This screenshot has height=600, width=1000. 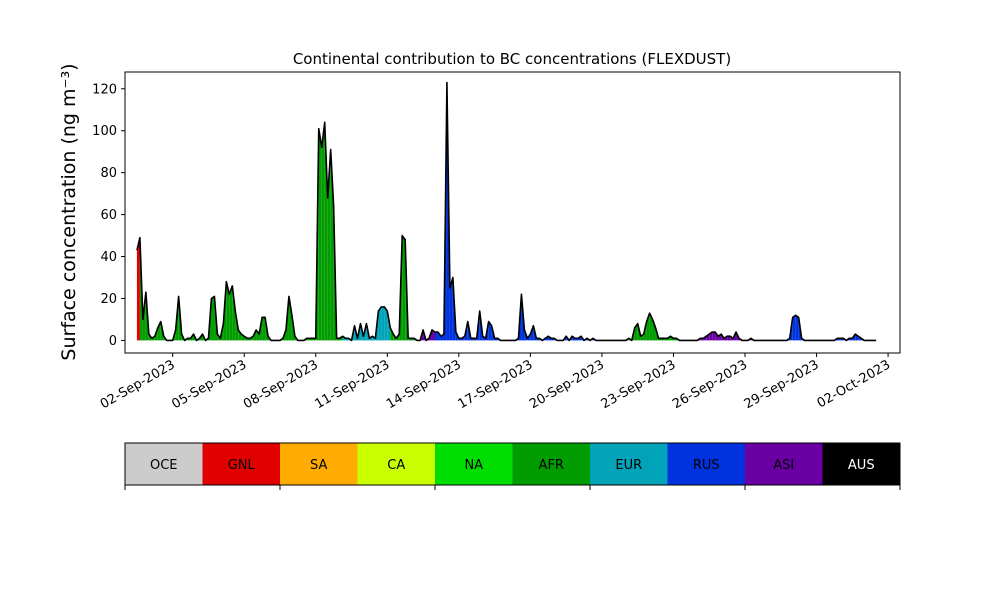 I want to click on legend-label: SA, so click(x=318, y=465).